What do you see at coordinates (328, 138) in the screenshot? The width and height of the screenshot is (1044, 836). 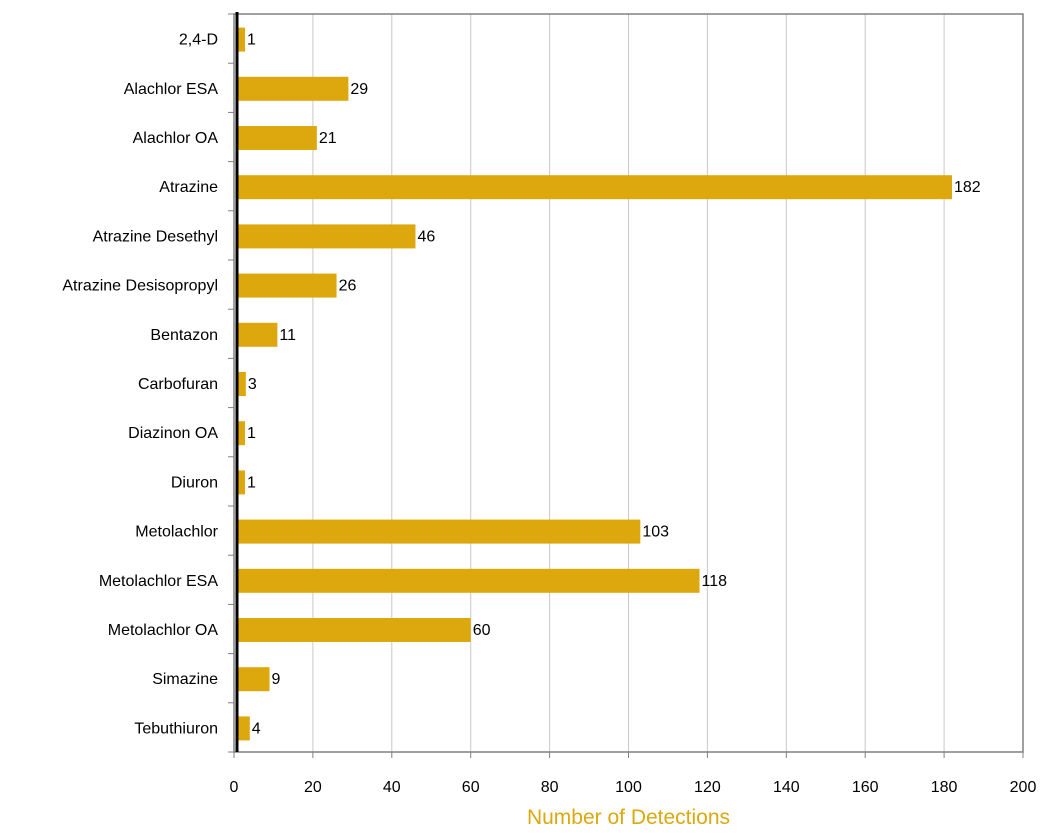 I see `data-label-2: 21` at bounding box center [328, 138].